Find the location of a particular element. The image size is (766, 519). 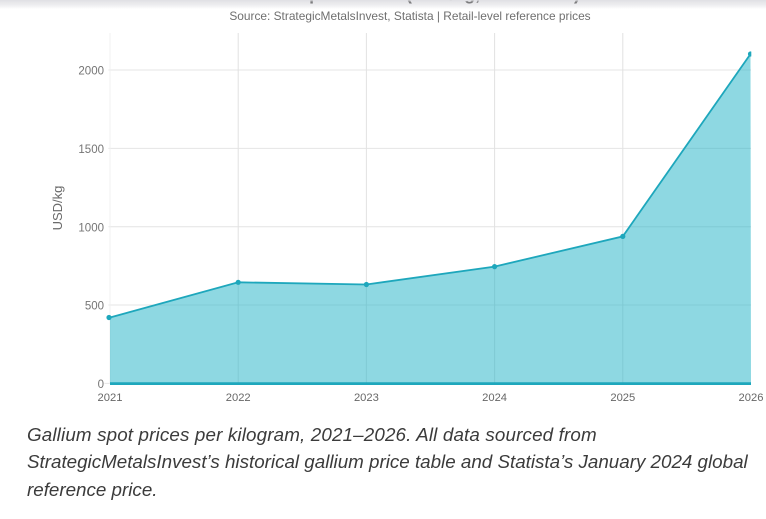

svg-text: 2024 is located at coordinates (494, 398).